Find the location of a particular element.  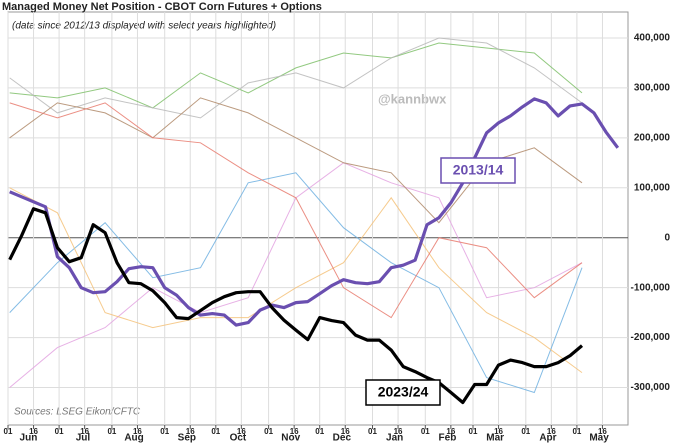

x-month-label: May is located at coordinates (599, 438).